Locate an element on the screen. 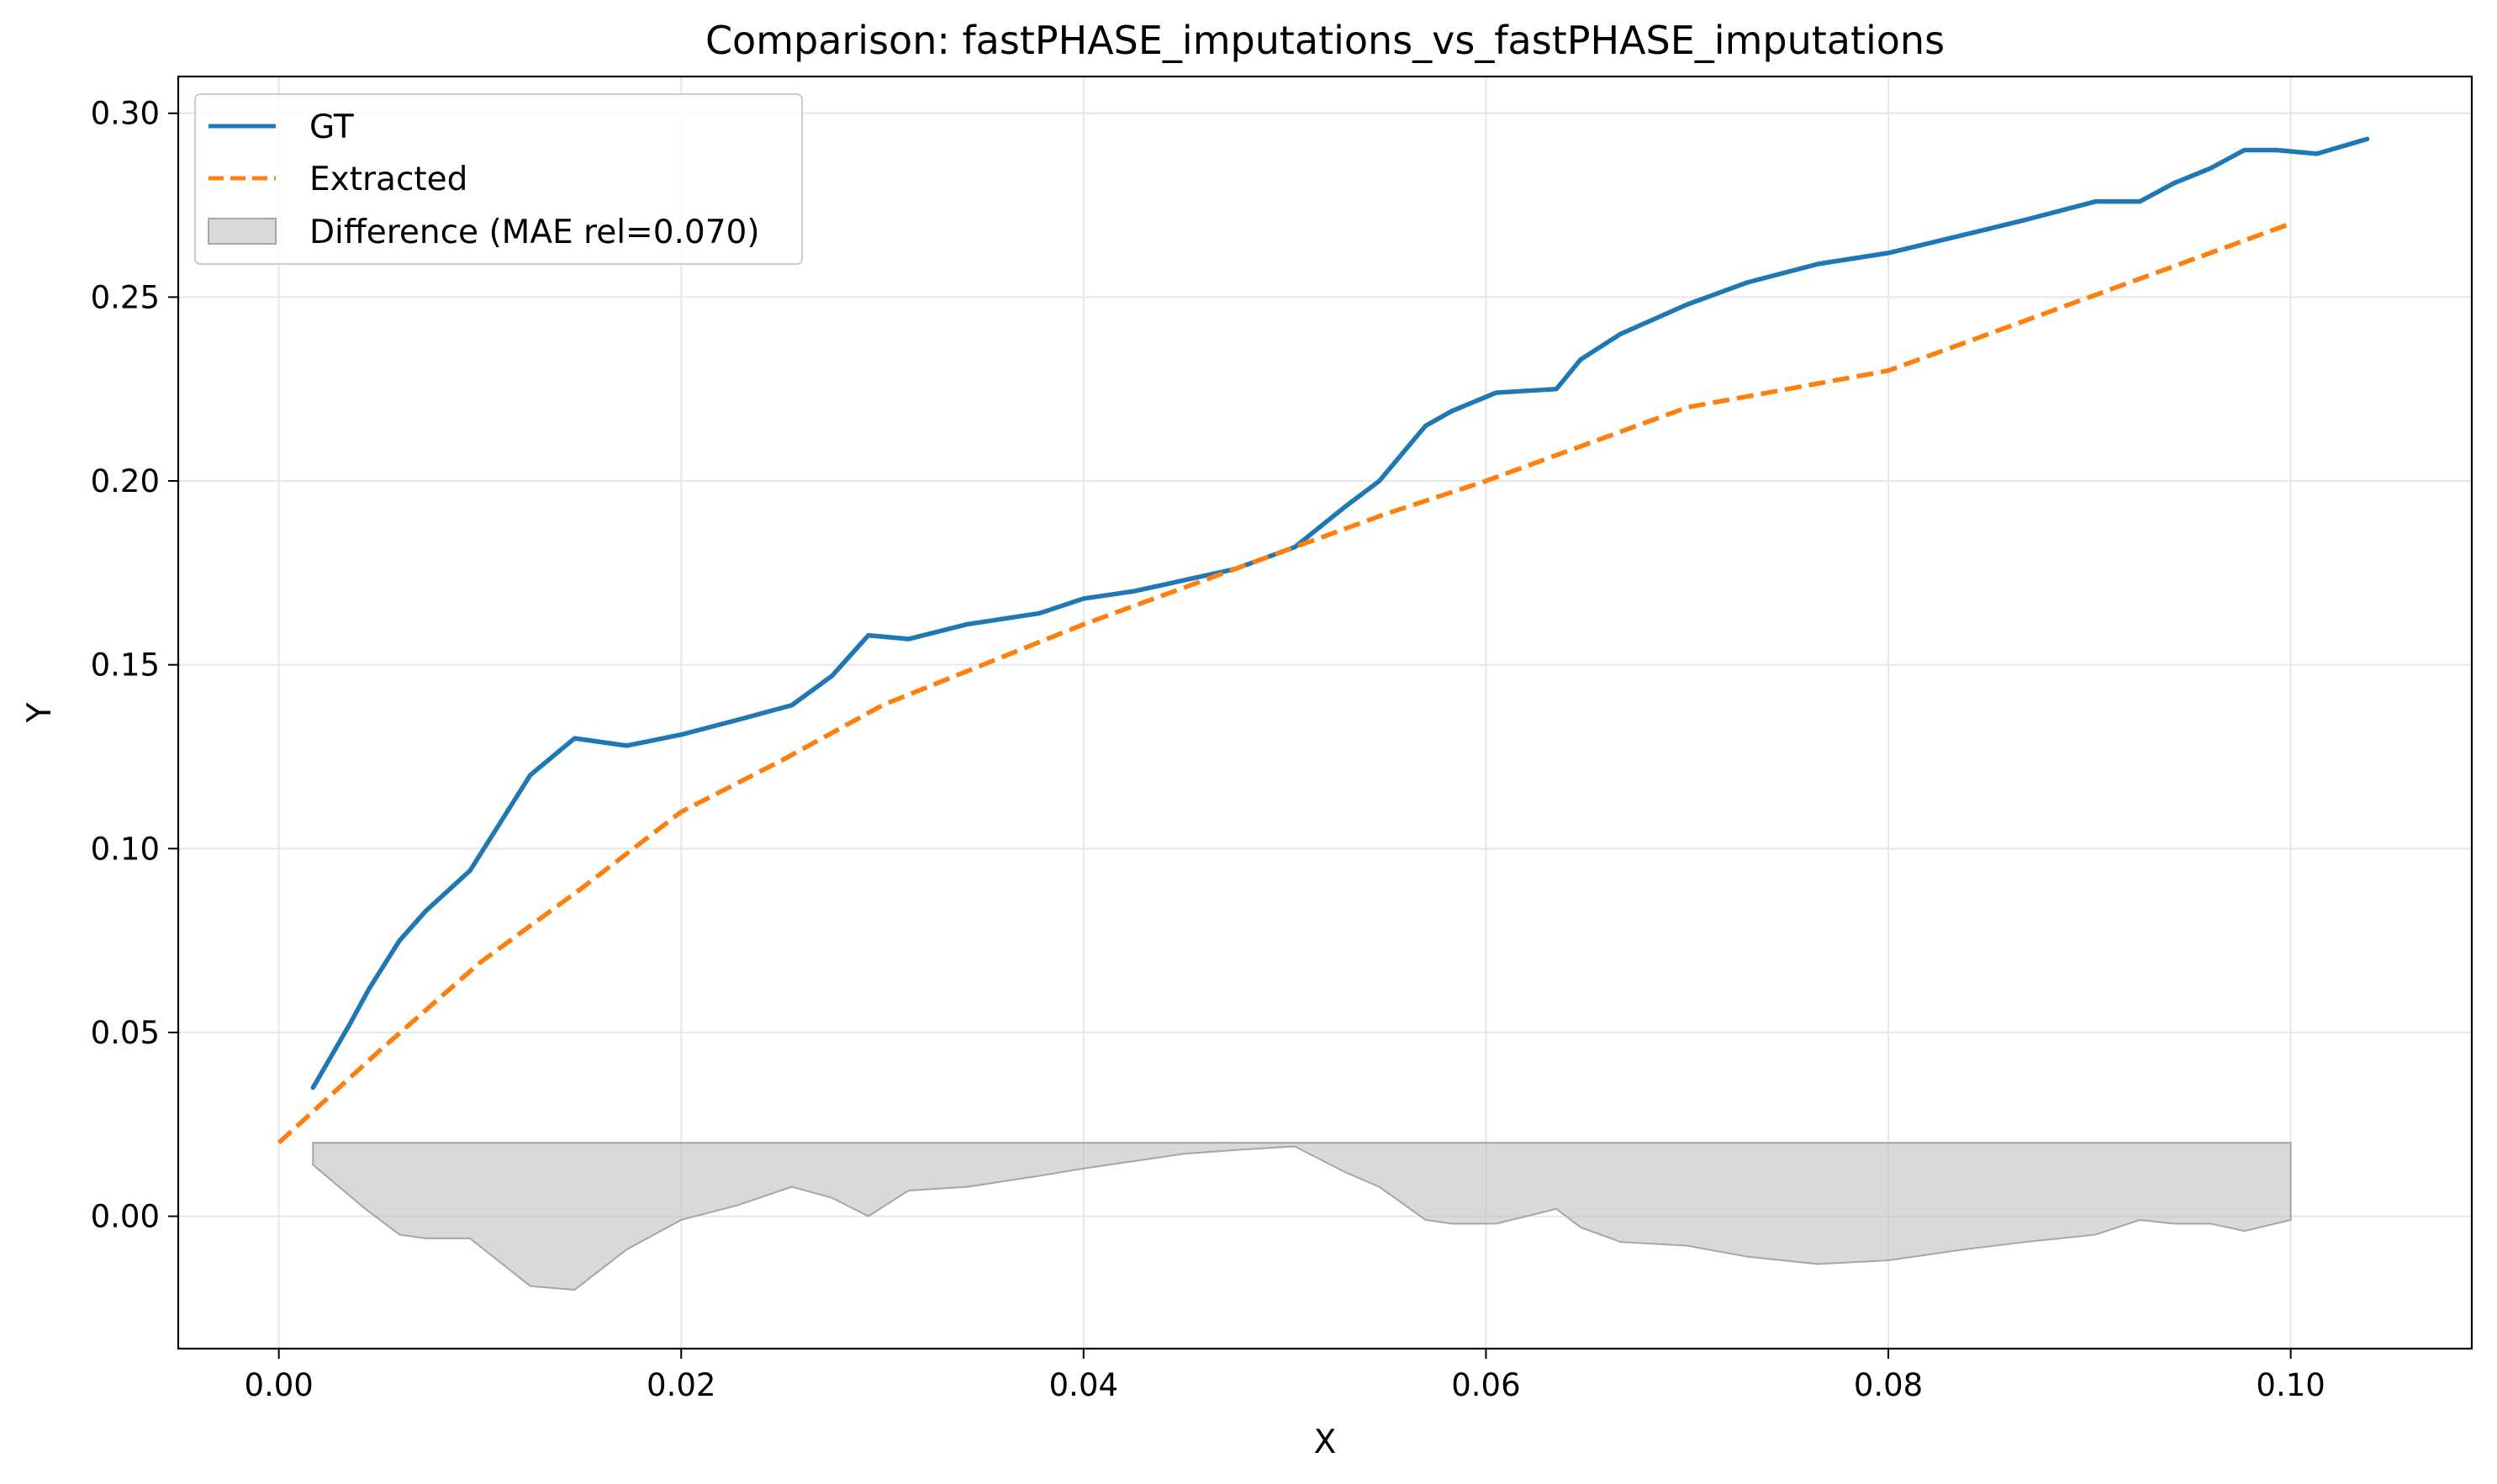 The width and height of the screenshot is (2497, 1484). difference-band-layer is located at coordinates (1302, 1216).